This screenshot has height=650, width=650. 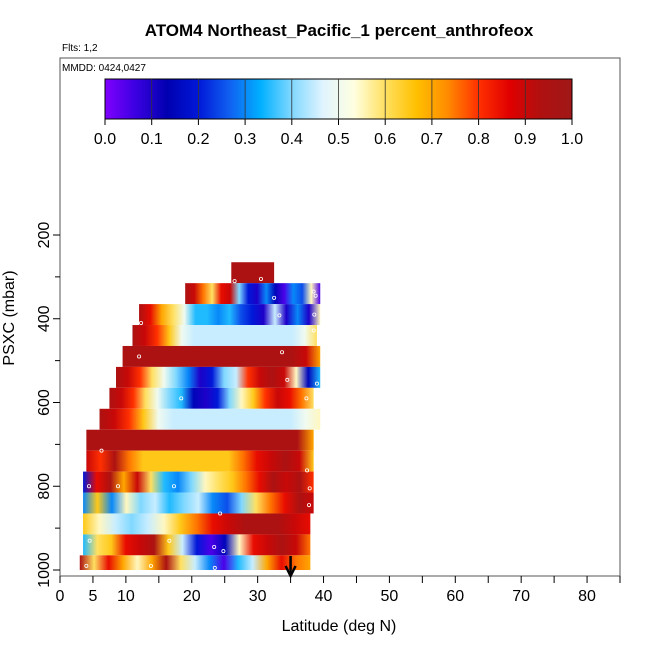 I want to click on y-tick-label: 400, so click(x=44, y=318).